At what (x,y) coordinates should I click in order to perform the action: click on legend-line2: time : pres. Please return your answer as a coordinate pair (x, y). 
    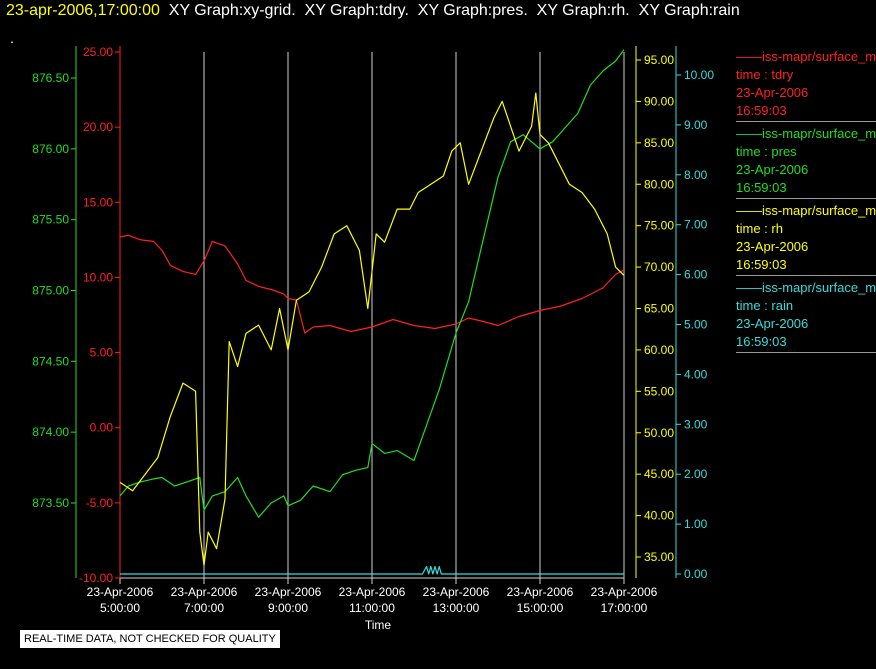
    Looking at the image, I should click on (766, 151).